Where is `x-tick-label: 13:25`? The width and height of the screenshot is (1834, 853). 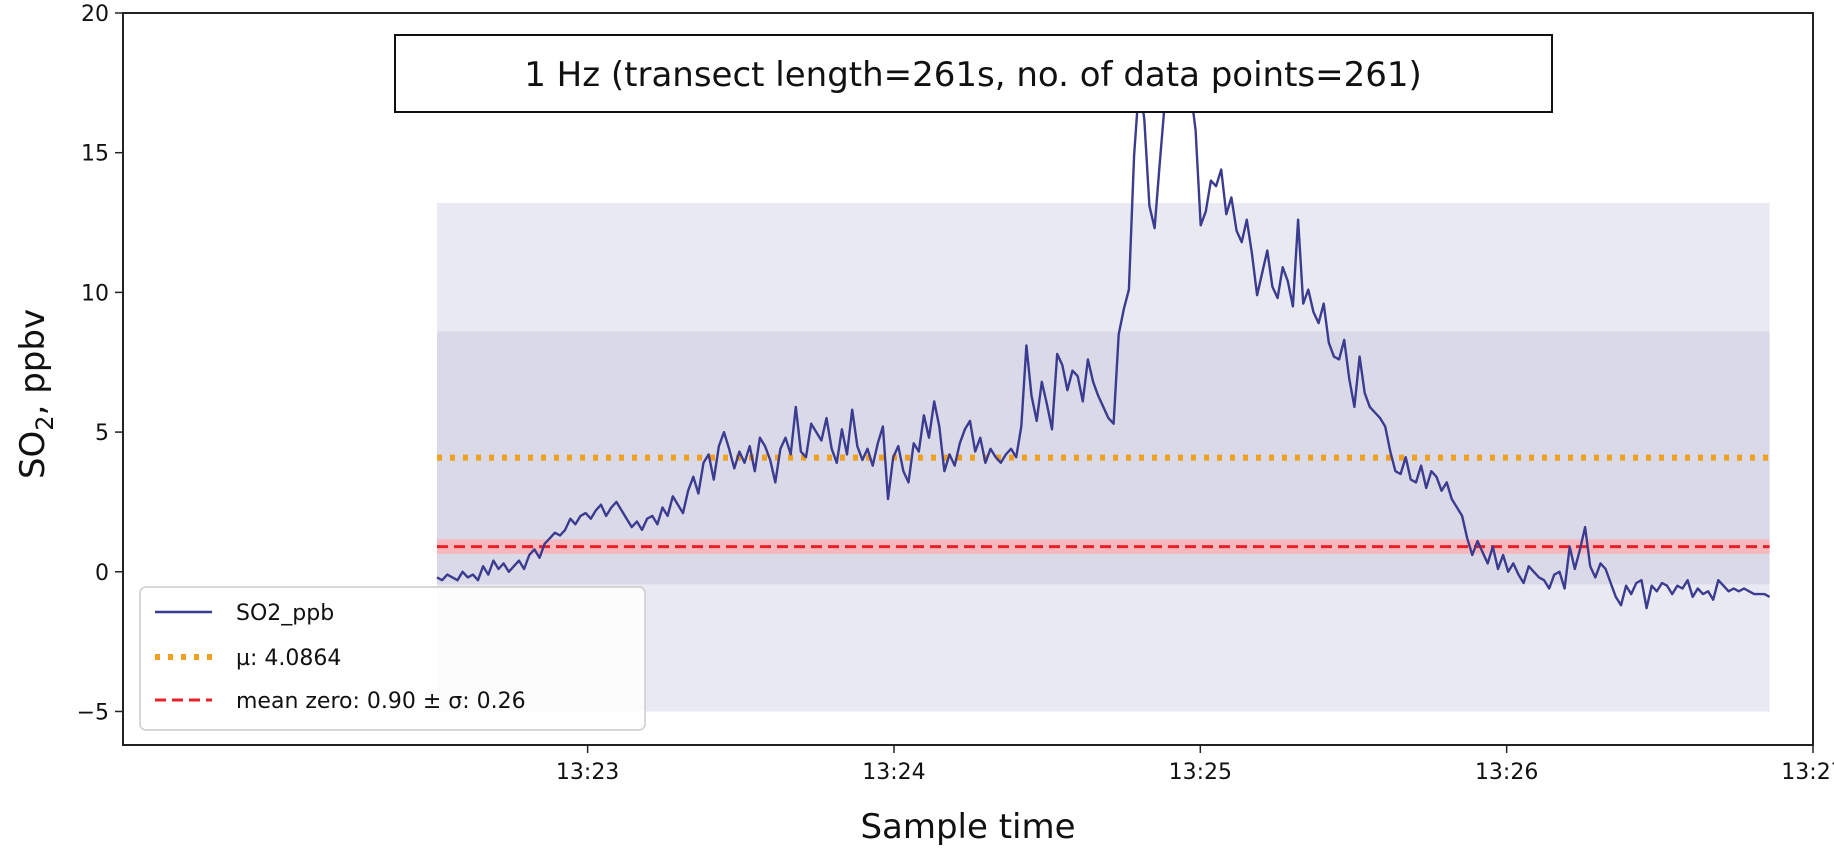 x-tick-label: 13:25 is located at coordinates (1200, 772).